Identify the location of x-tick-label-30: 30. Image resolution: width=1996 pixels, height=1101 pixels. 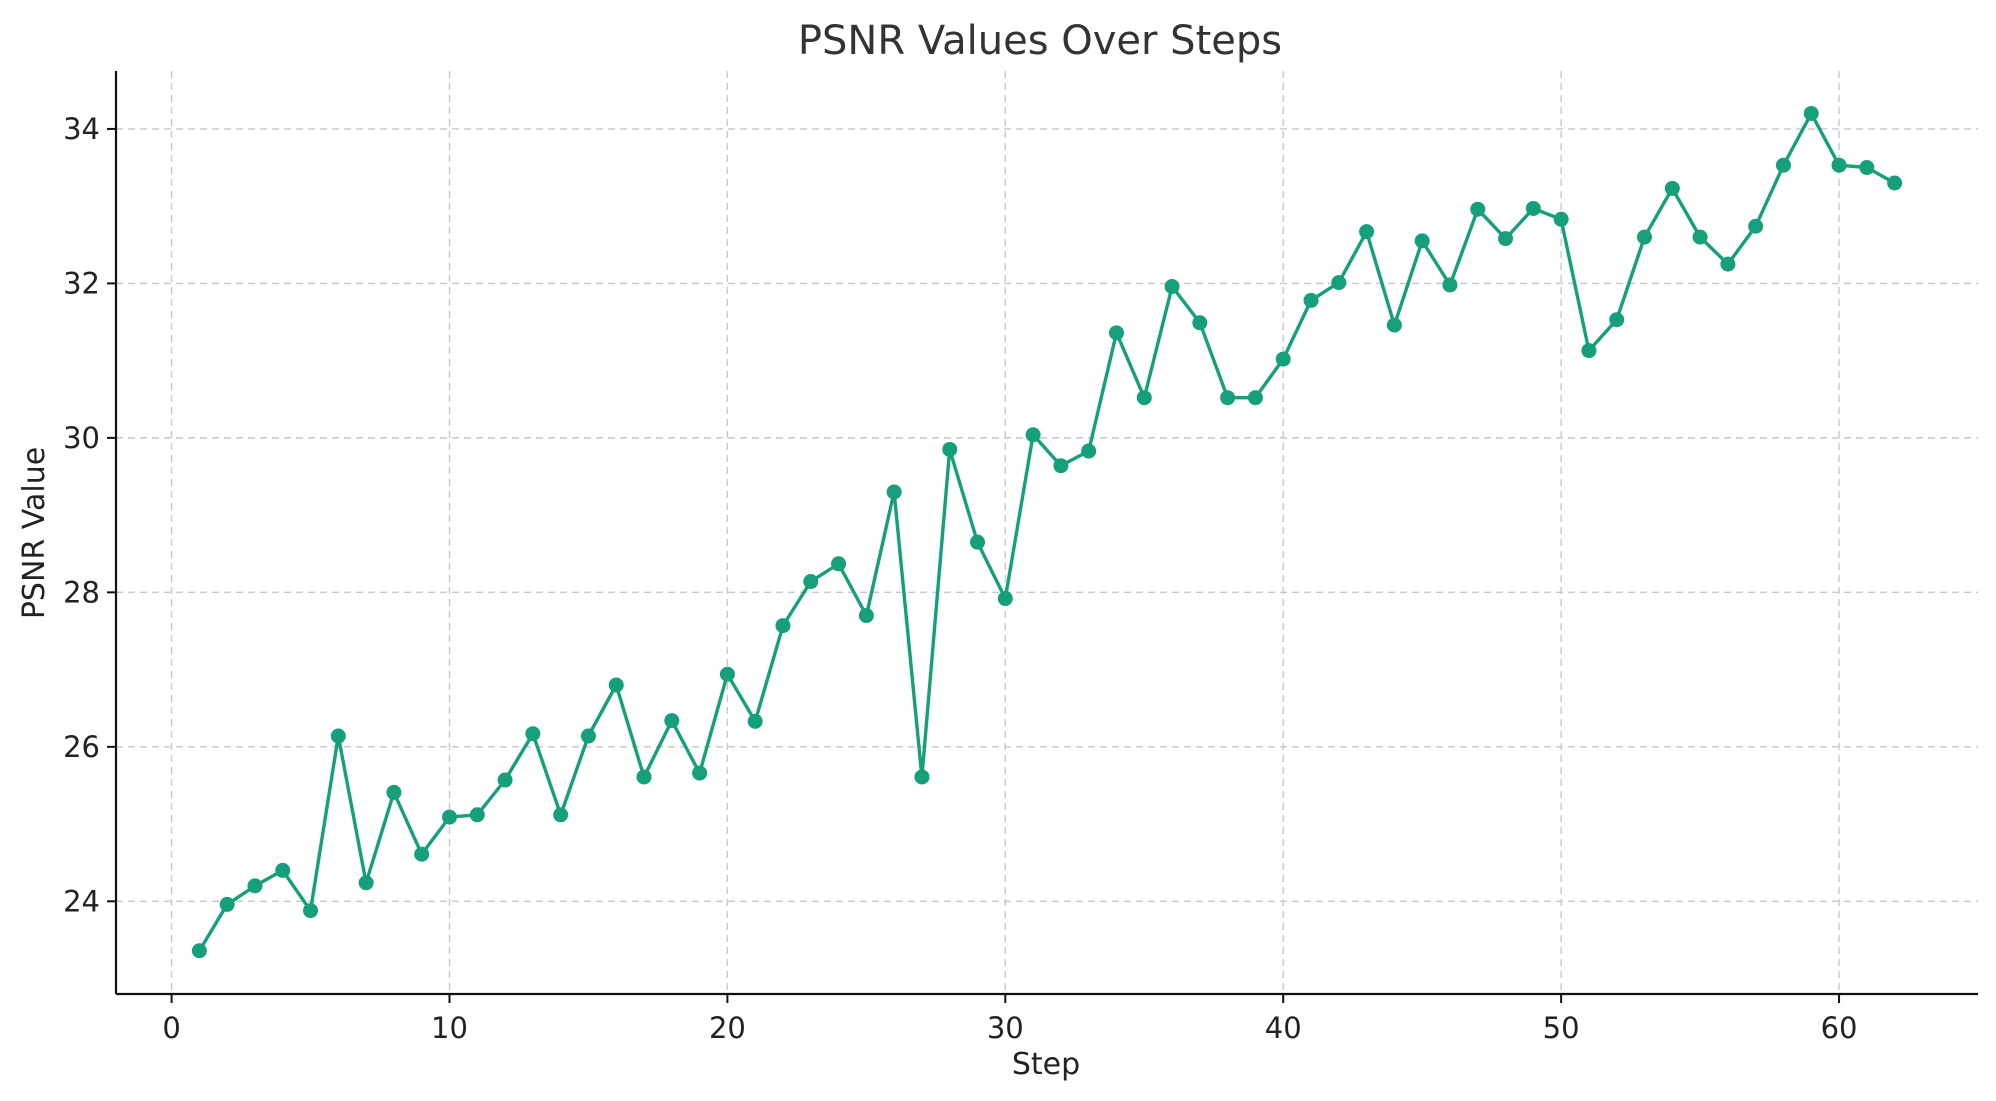
(1005, 1028).